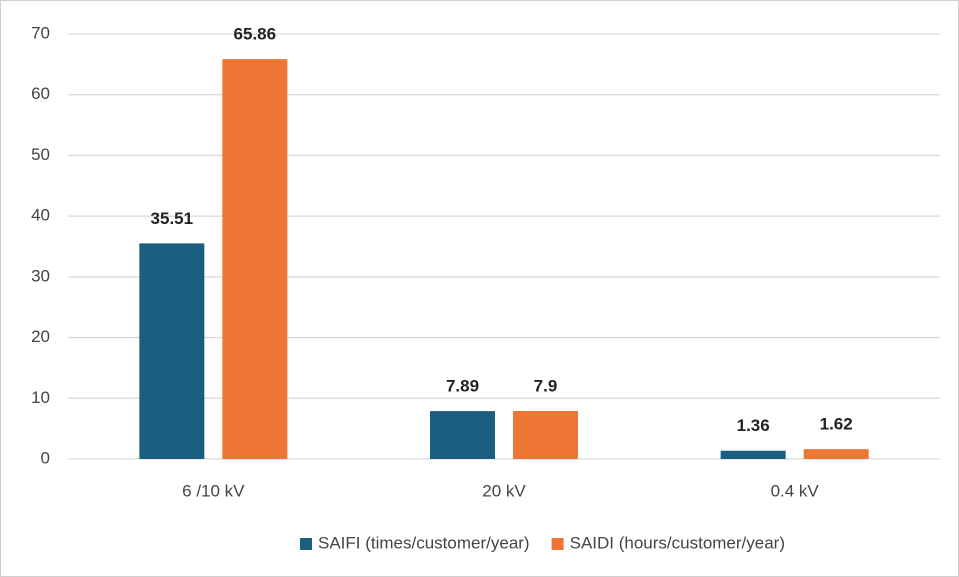  Describe the element at coordinates (40, 215) in the screenshot. I see `y-tick-label: 40` at that location.